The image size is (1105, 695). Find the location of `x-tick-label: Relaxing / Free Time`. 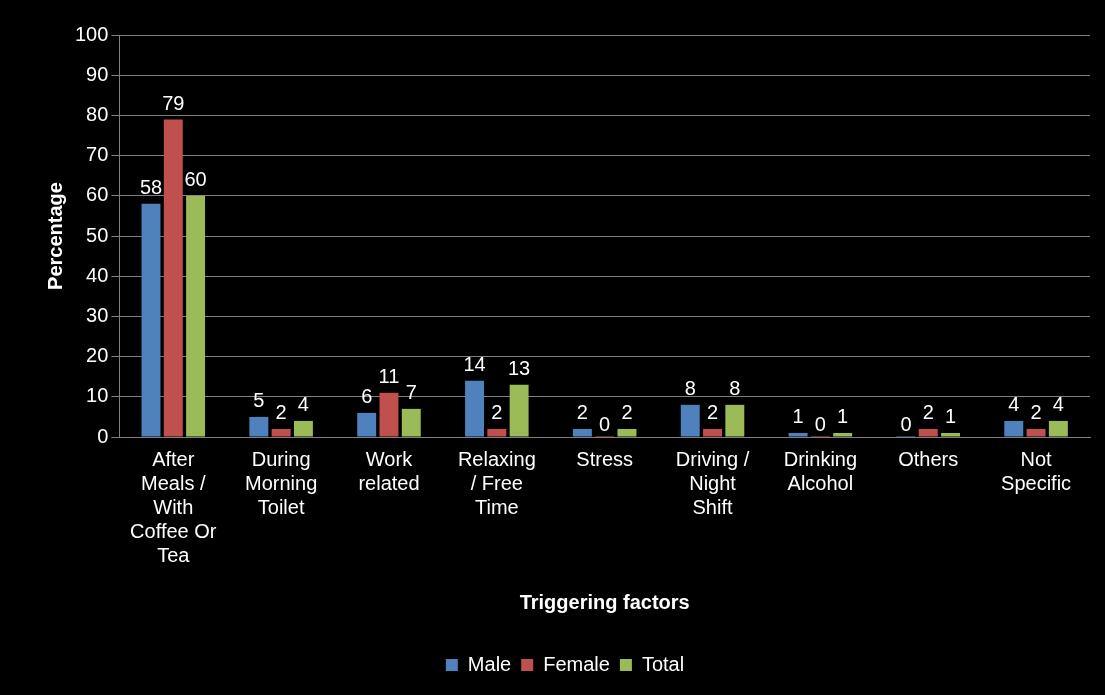

x-tick-label: Relaxing / Free Time is located at coordinates (496, 482).